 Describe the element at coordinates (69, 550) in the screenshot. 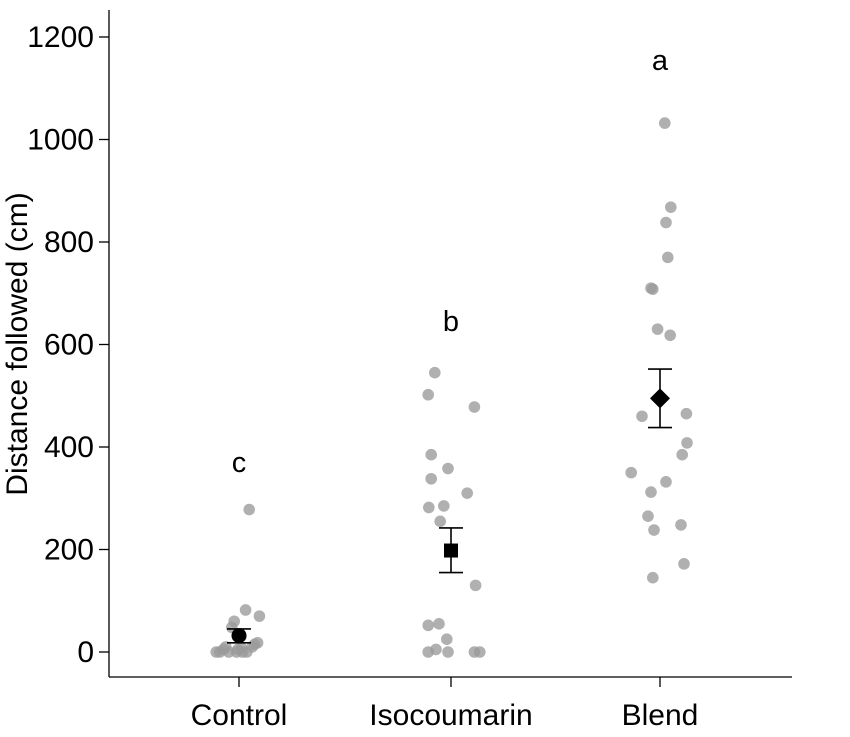

I see `y-tick-label: 200` at that location.